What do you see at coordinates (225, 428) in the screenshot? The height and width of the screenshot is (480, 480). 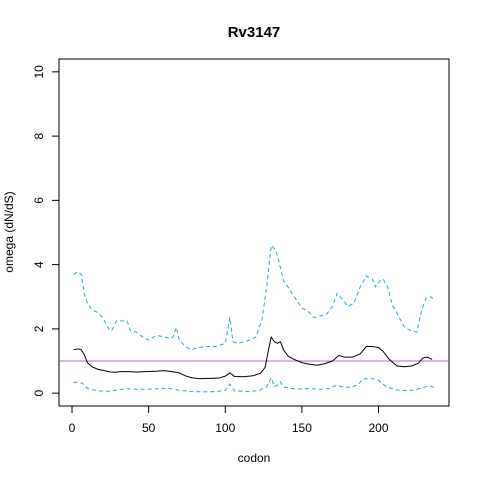 I see `x-tick-label: 100` at bounding box center [225, 428].